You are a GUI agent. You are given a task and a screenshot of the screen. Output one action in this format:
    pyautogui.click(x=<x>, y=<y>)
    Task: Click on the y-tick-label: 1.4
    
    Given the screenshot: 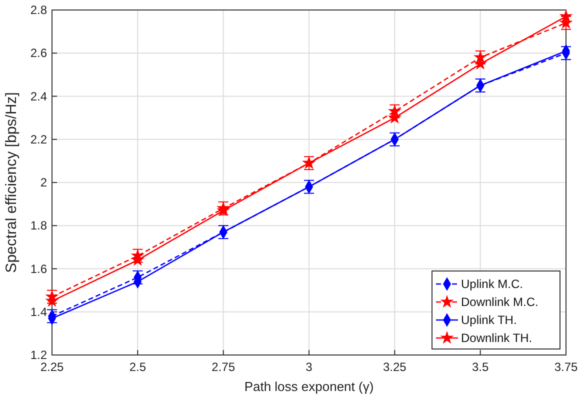 What is the action you would take?
    pyautogui.click(x=39, y=311)
    